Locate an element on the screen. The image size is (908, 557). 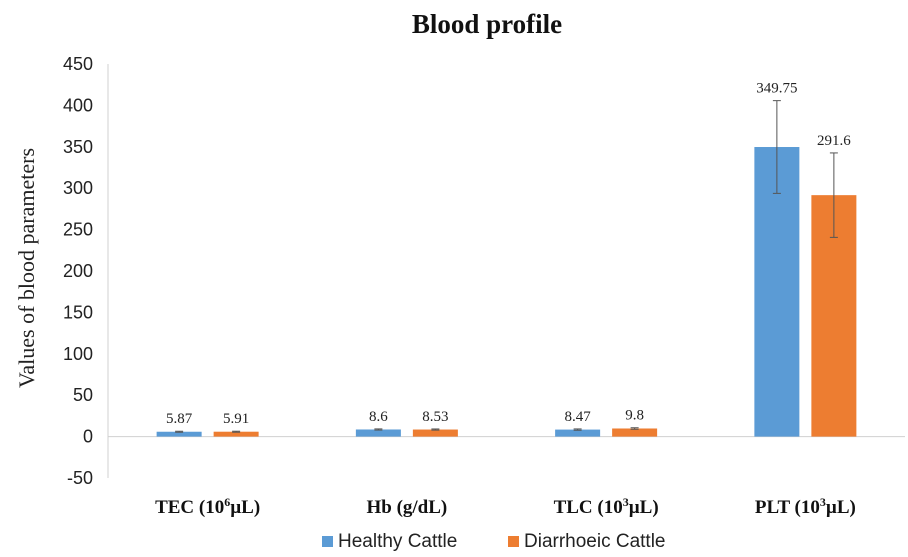
data-label: 9.8 is located at coordinates (634, 416).